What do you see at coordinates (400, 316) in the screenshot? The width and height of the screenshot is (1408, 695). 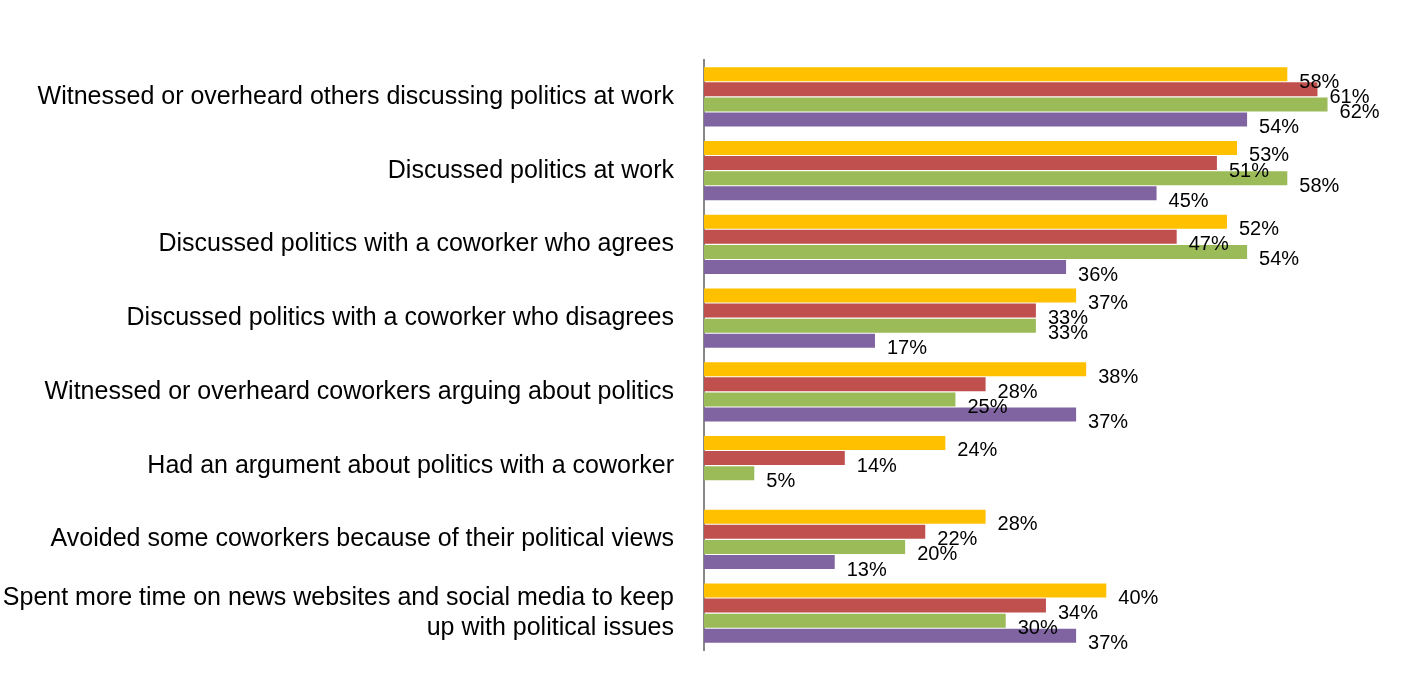 I see `y-tick-label: Discussed politics with a coworker who disagrees` at bounding box center [400, 316].